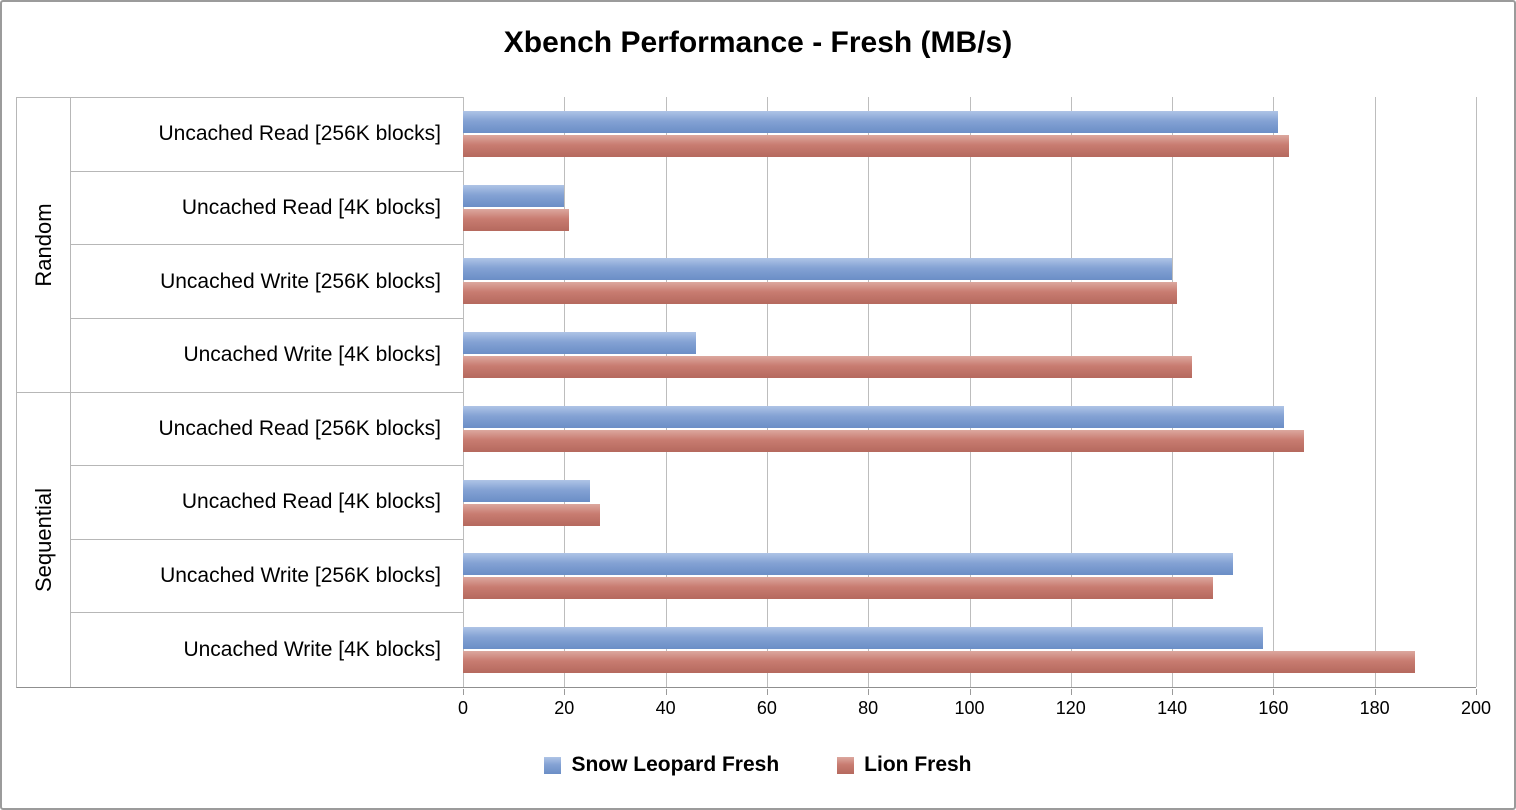  Describe the element at coordinates (758, 42) in the screenshot. I see `chart-title: Xbench Performance - Fresh (MB/s)` at that location.